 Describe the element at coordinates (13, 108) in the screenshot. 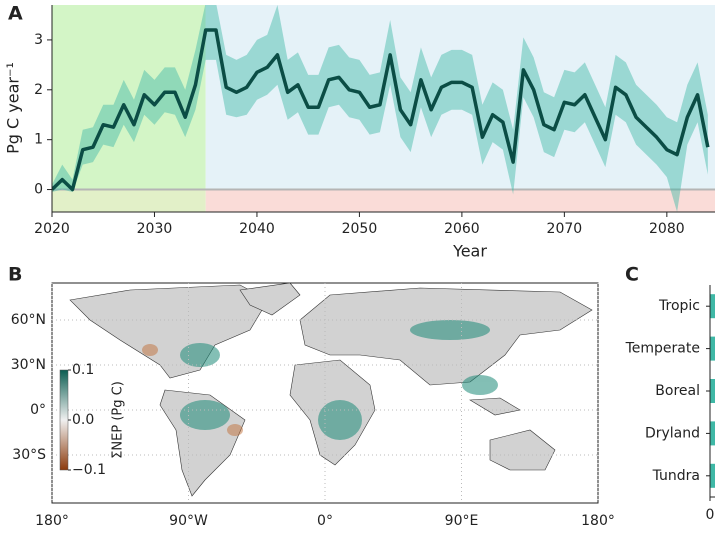

I see `y-axis-label: Pg C year⁻¹` at that location.